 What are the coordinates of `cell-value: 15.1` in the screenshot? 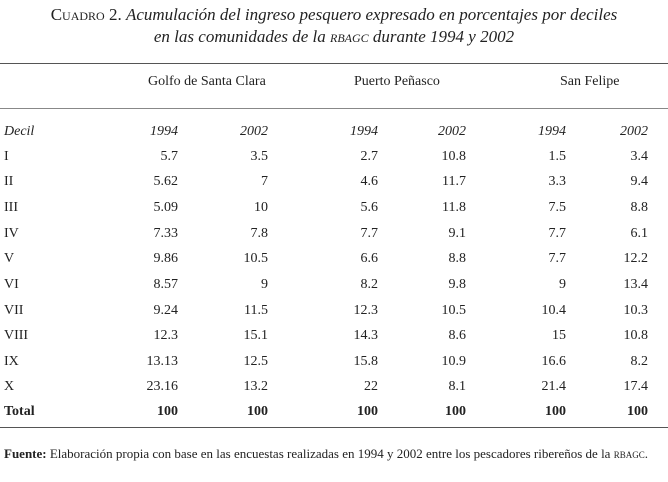 It's located at (256, 335).